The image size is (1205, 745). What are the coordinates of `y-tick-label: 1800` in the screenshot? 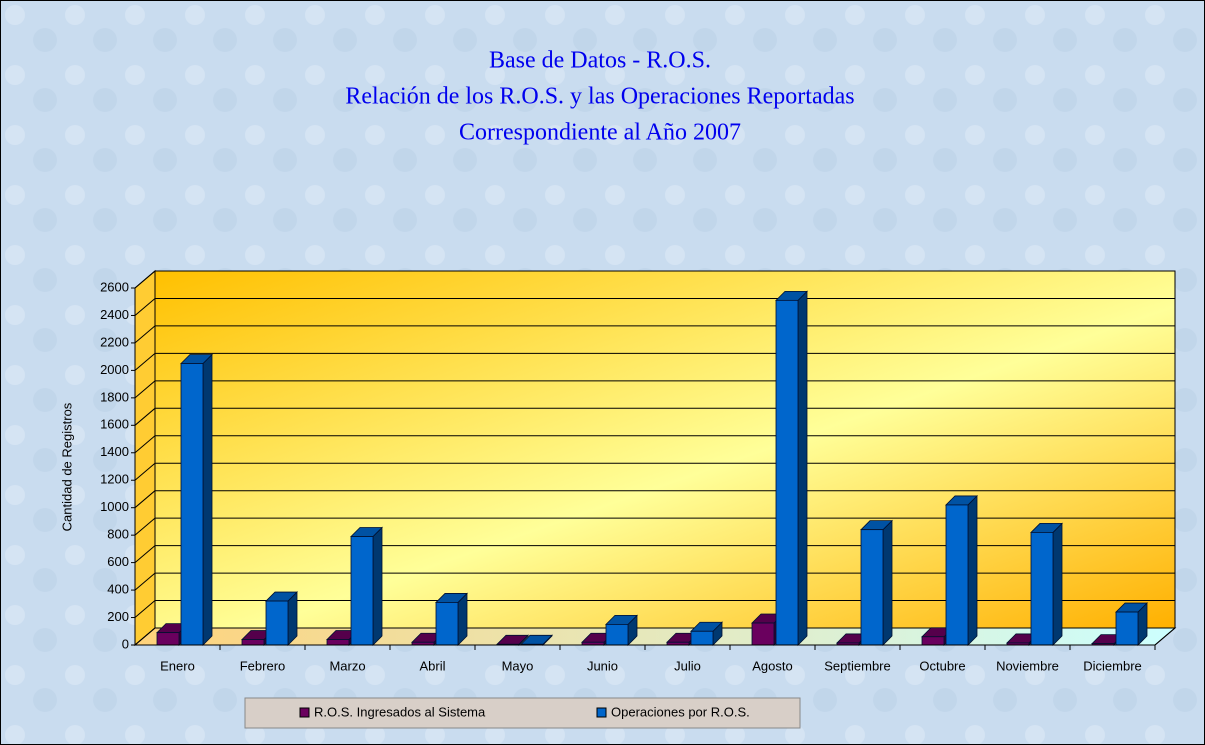 It's located at (114, 396).